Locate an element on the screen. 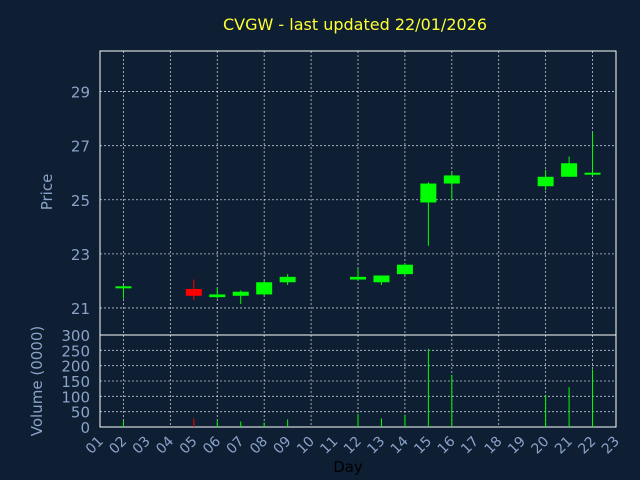 This screenshot has height=480, width=640. volume-tick-label: 150 is located at coordinates (75, 382).